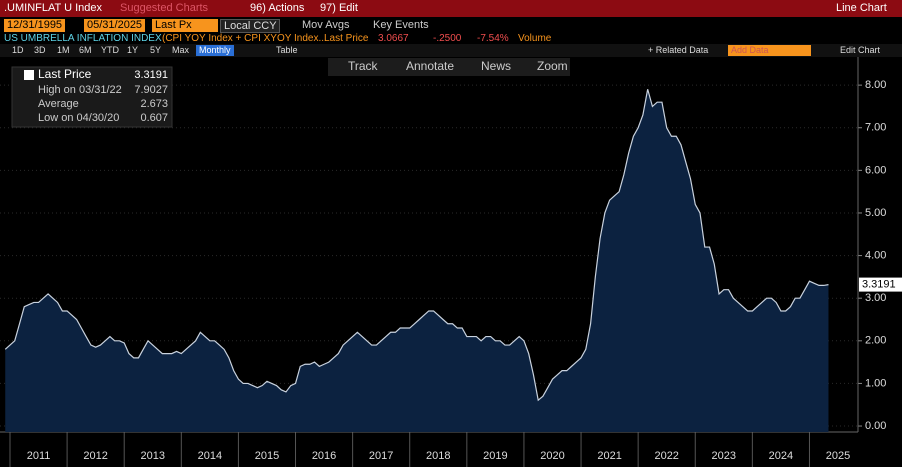  I want to click on period: Monthly, so click(215, 50).